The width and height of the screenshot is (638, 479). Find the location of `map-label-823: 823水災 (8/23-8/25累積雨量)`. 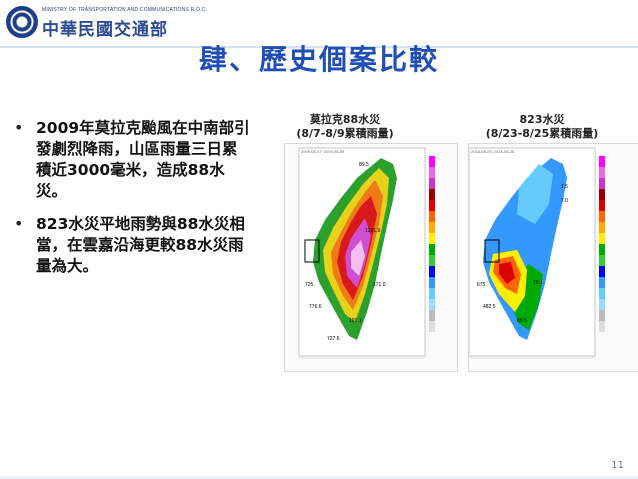

map-label-823: 823水災 (8/23-8/25累積雨量) is located at coordinates (542, 127).